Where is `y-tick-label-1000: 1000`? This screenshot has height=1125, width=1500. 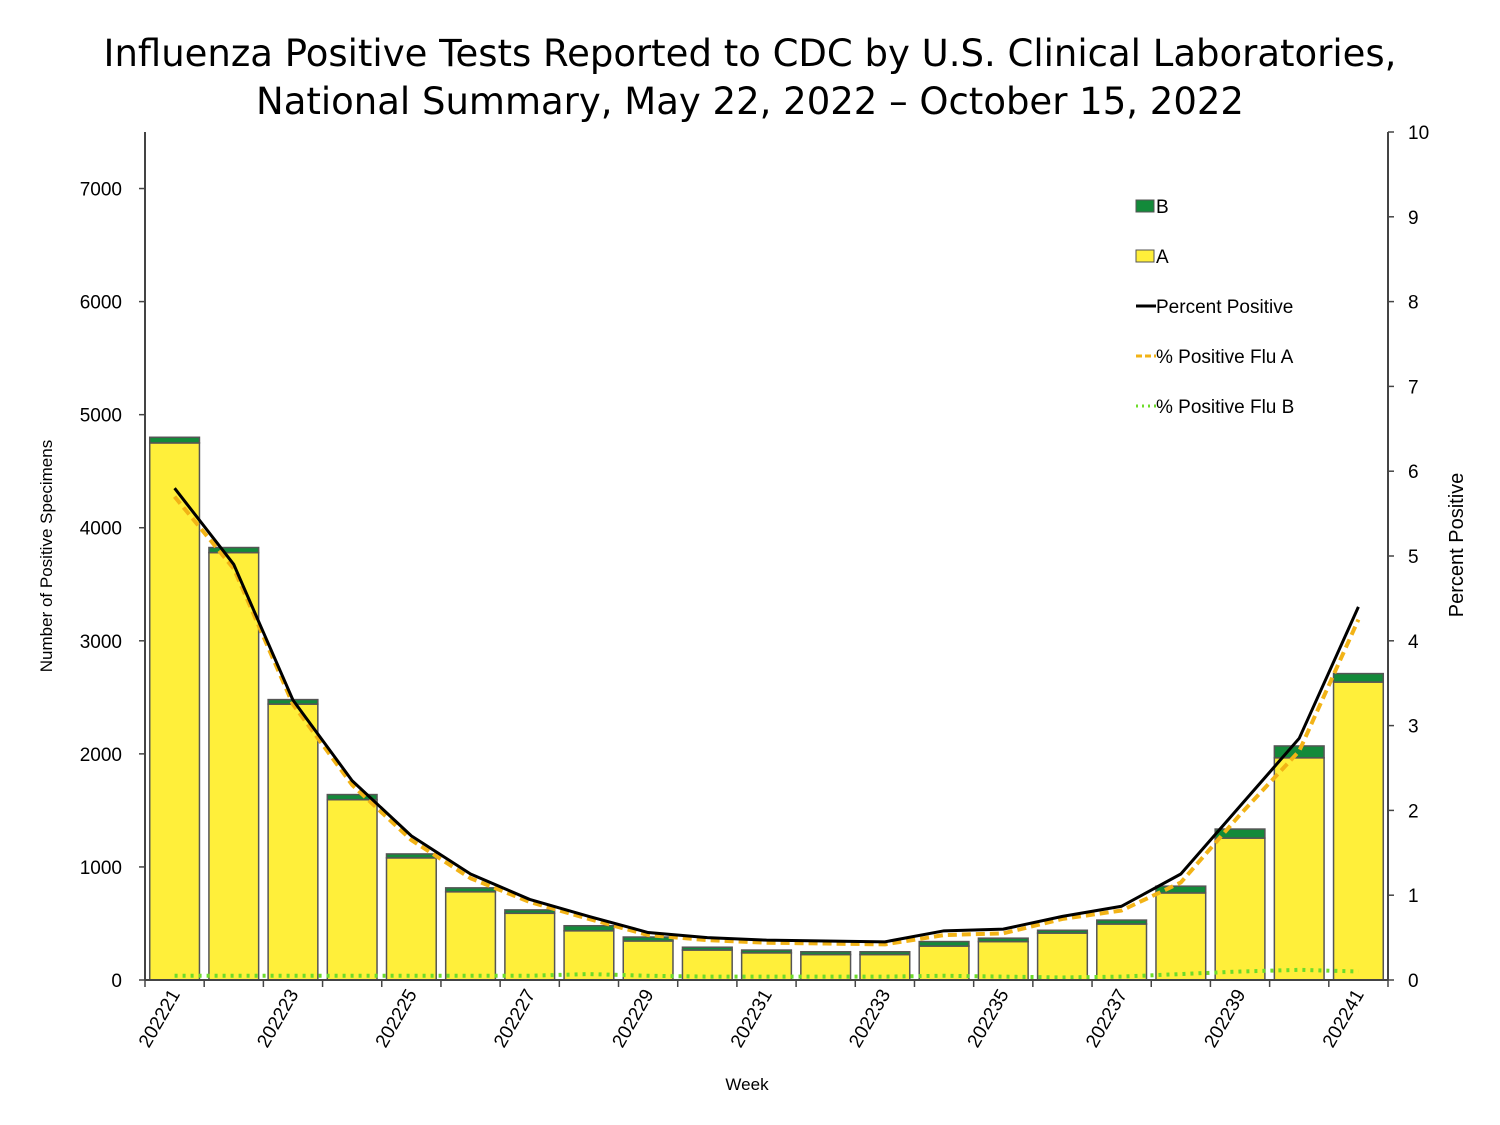
y-tick-label-1000: 1000 is located at coordinates (101, 868).